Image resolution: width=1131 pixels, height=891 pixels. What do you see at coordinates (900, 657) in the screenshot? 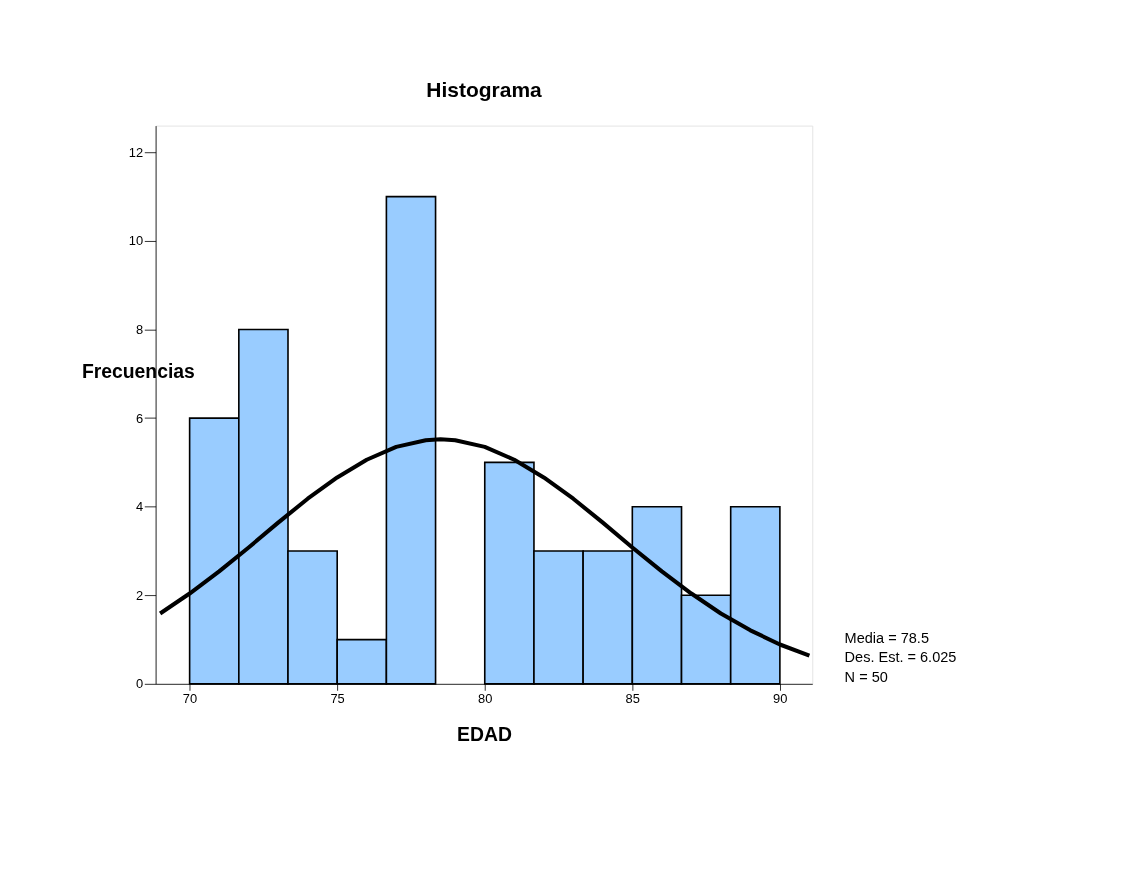
I see `text: Des. Est. = 6.025` at bounding box center [900, 657].